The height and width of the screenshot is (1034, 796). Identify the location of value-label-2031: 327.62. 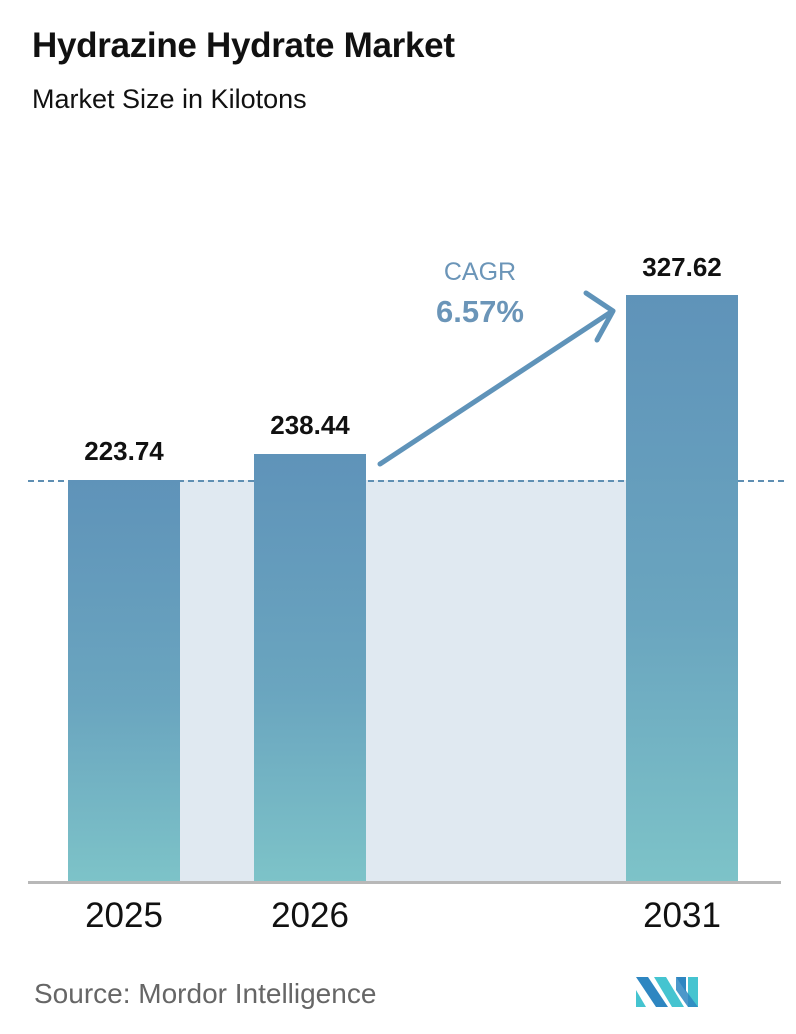
(682, 267).